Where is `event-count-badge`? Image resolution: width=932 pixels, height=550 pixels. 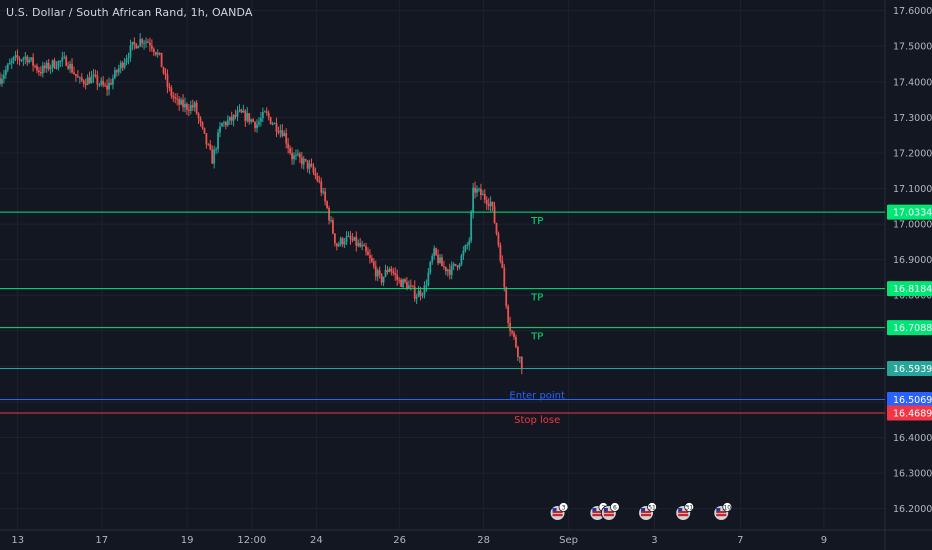
event-count-badge is located at coordinates (689, 507).